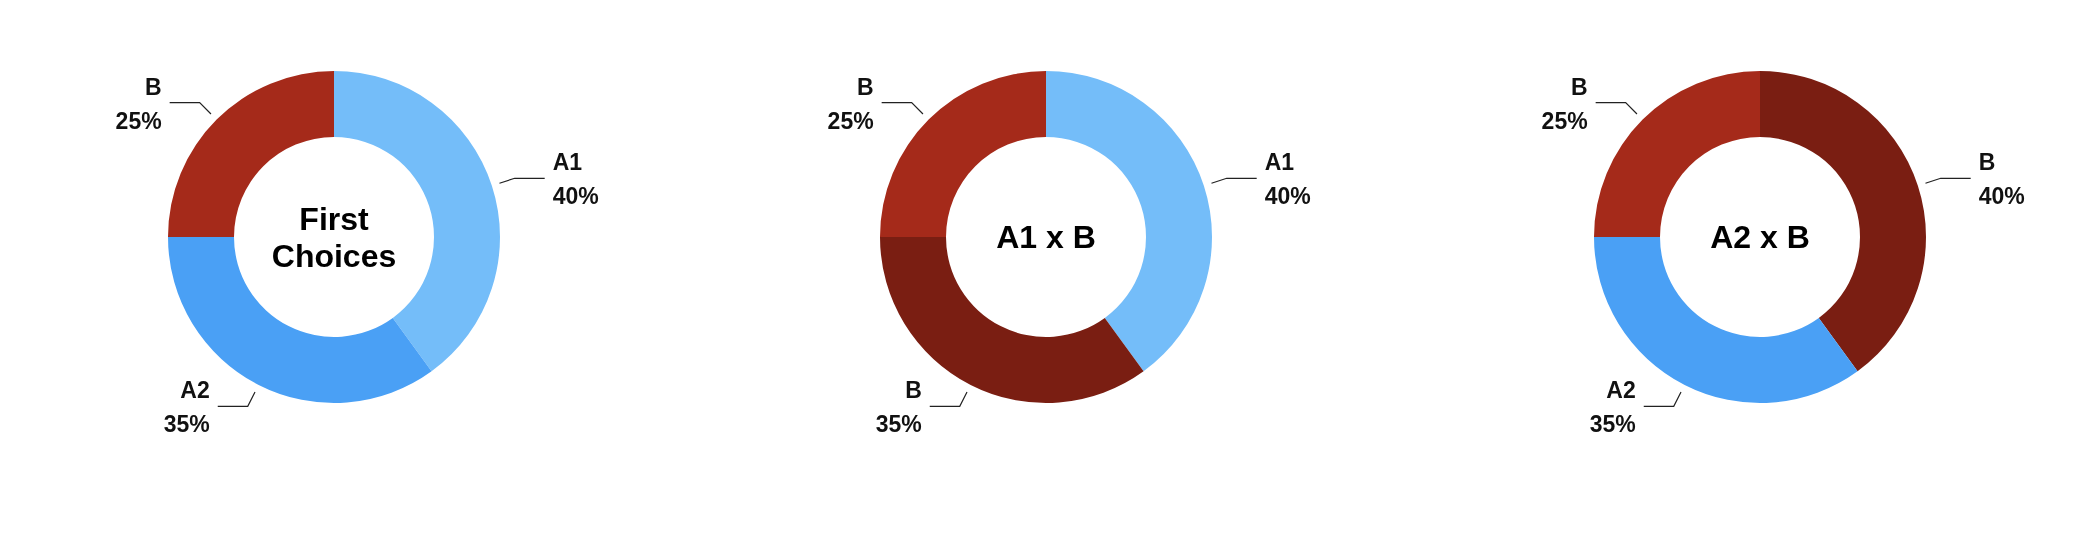  I want to click on text: A1 x B, so click(1046, 237).